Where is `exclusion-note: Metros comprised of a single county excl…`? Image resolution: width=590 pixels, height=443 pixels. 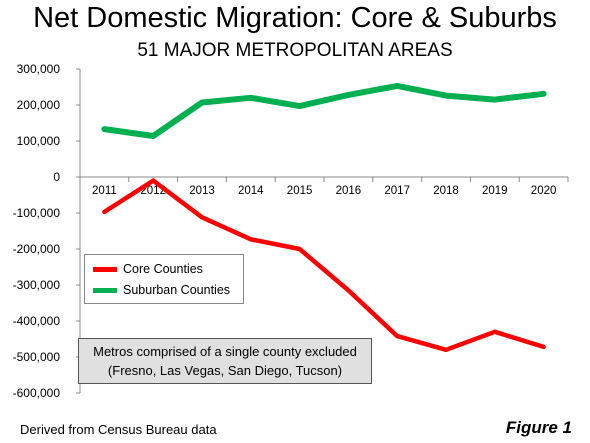 exclusion-note: Metros comprised of a single county excl… is located at coordinates (225, 361).